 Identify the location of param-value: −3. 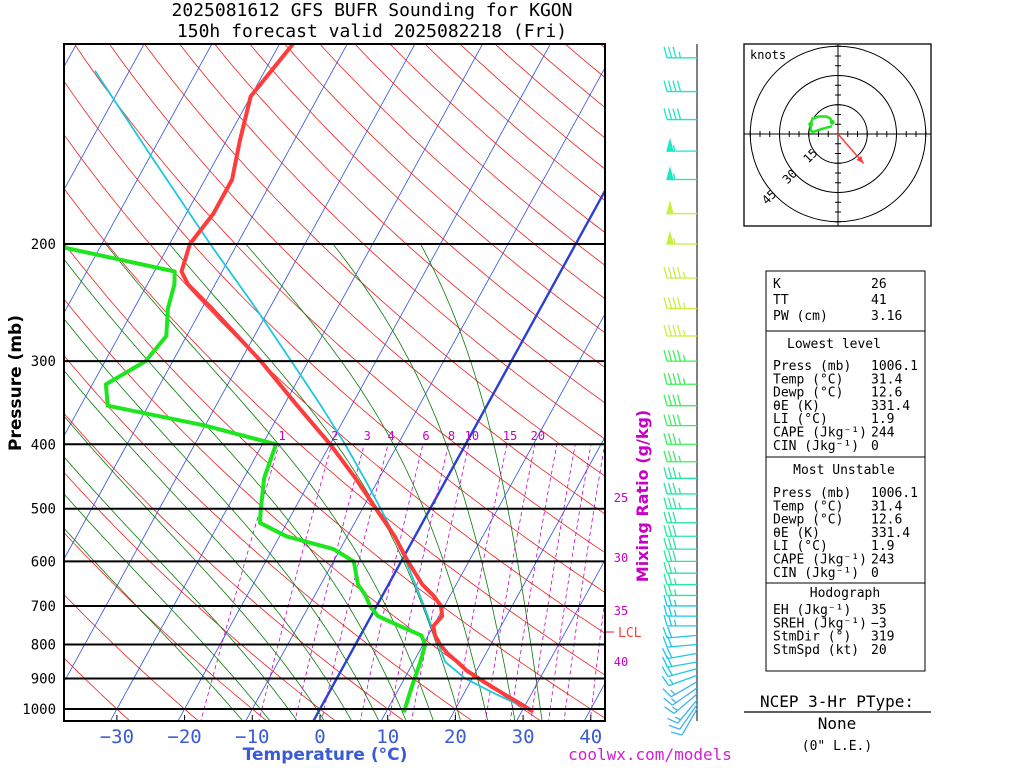
(879, 623).